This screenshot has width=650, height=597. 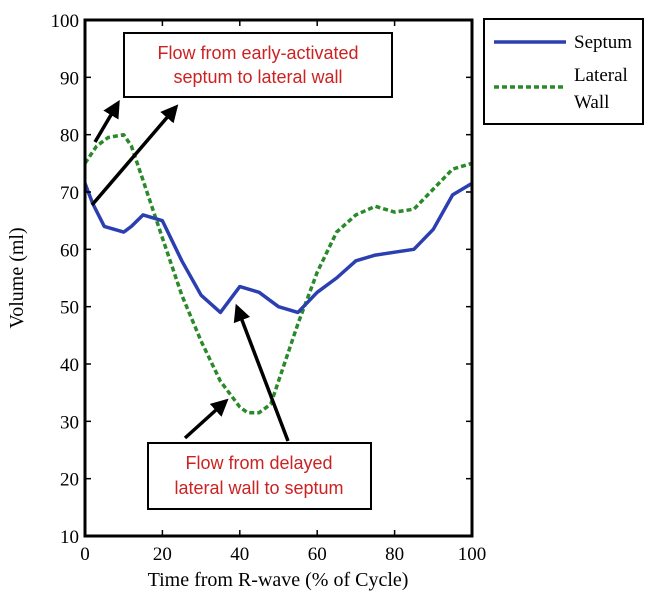 What do you see at coordinates (258, 463) in the screenshot?
I see `annotation-delayed-line1: Flow from delayed` at bounding box center [258, 463].